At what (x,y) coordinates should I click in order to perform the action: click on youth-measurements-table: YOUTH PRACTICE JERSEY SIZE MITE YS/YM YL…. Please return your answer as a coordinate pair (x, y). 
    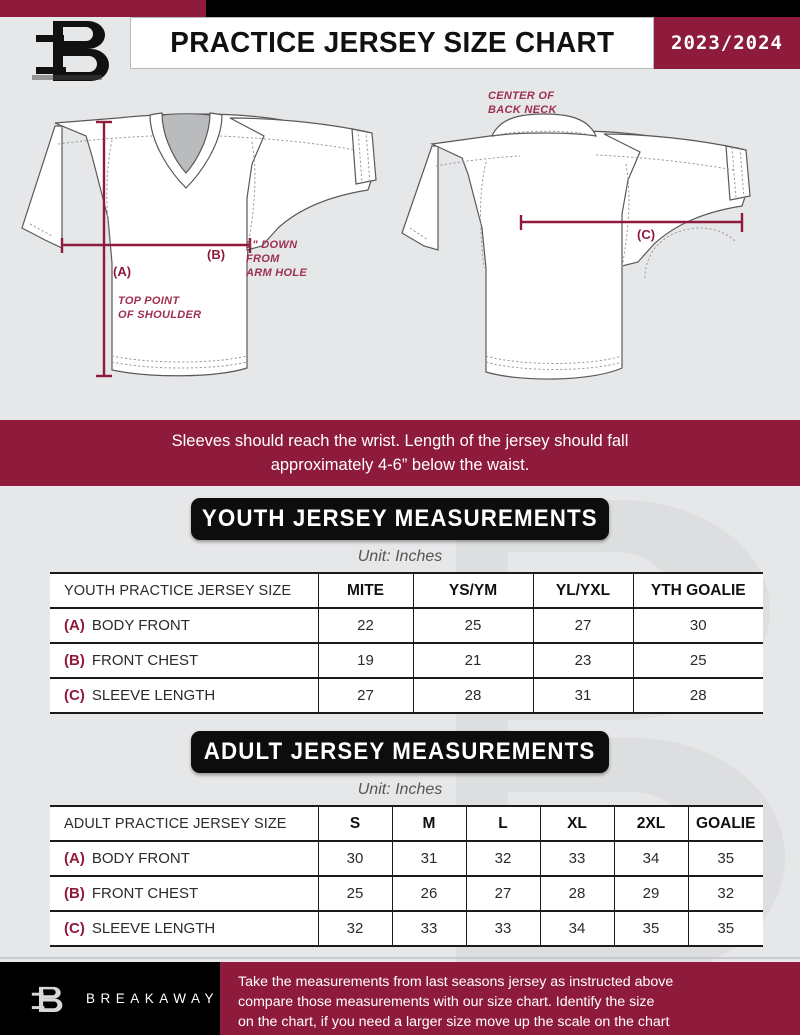
    Looking at the image, I should click on (406, 643).